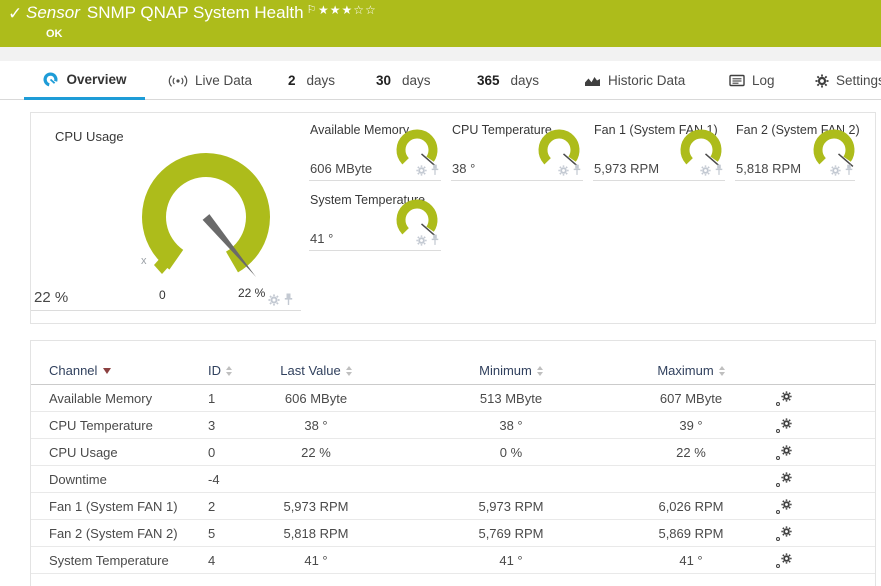  I want to click on column-header-minimum: Minimum, so click(511, 370).